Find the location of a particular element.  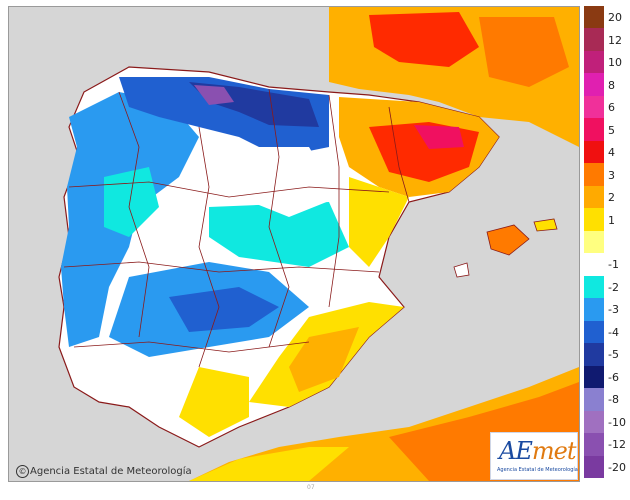

legend-label: 2 is located at coordinates (611, 198).